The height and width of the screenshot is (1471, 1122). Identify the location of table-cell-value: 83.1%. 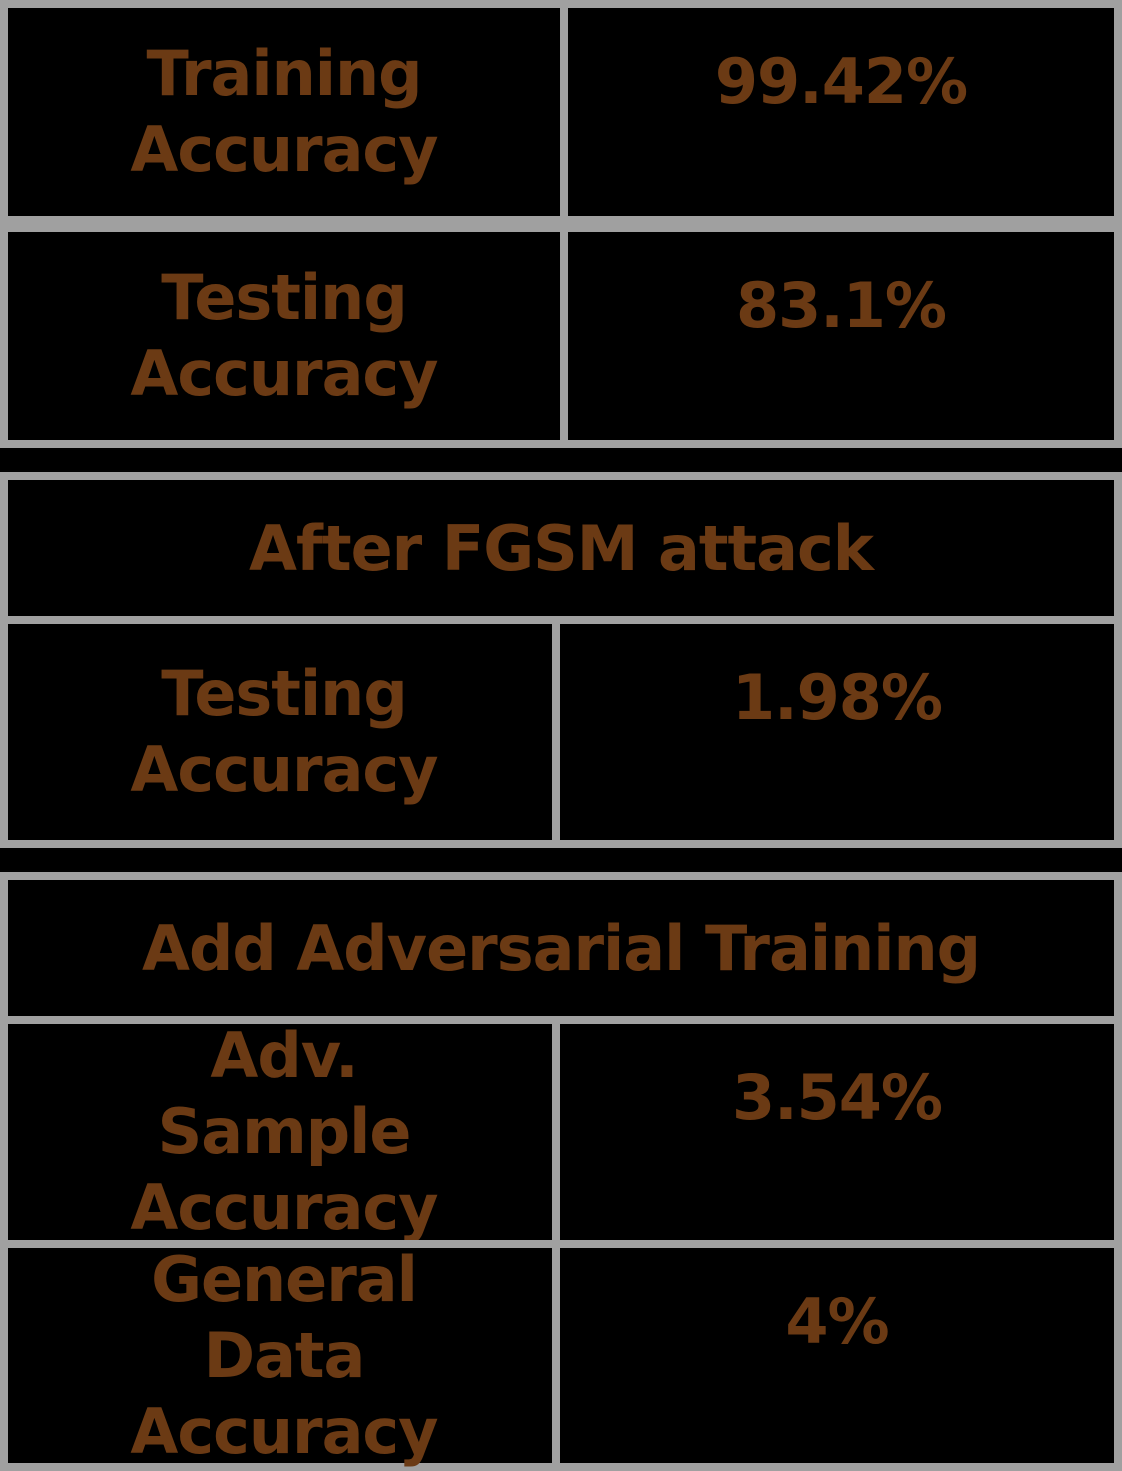
(841, 336).